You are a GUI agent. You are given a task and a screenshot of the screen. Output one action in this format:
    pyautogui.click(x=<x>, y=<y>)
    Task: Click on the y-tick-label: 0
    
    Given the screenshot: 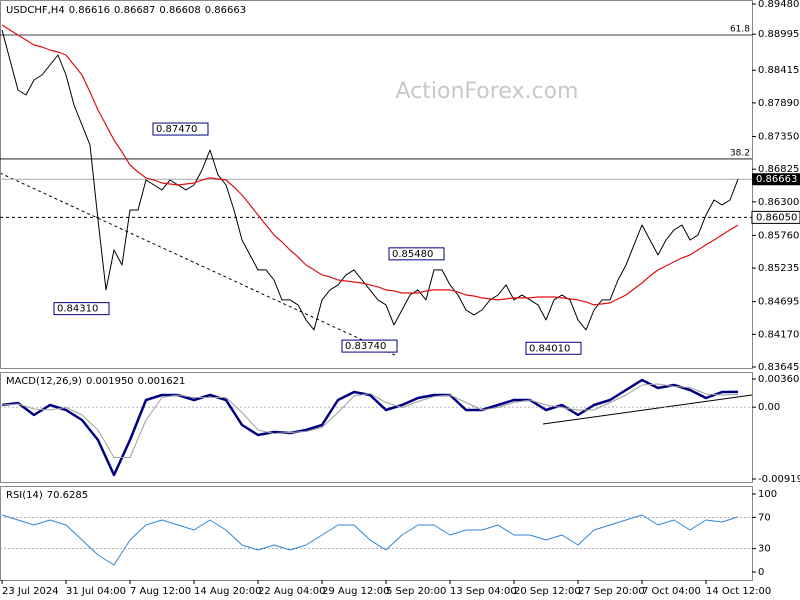 What is the action you would take?
    pyautogui.click(x=761, y=572)
    